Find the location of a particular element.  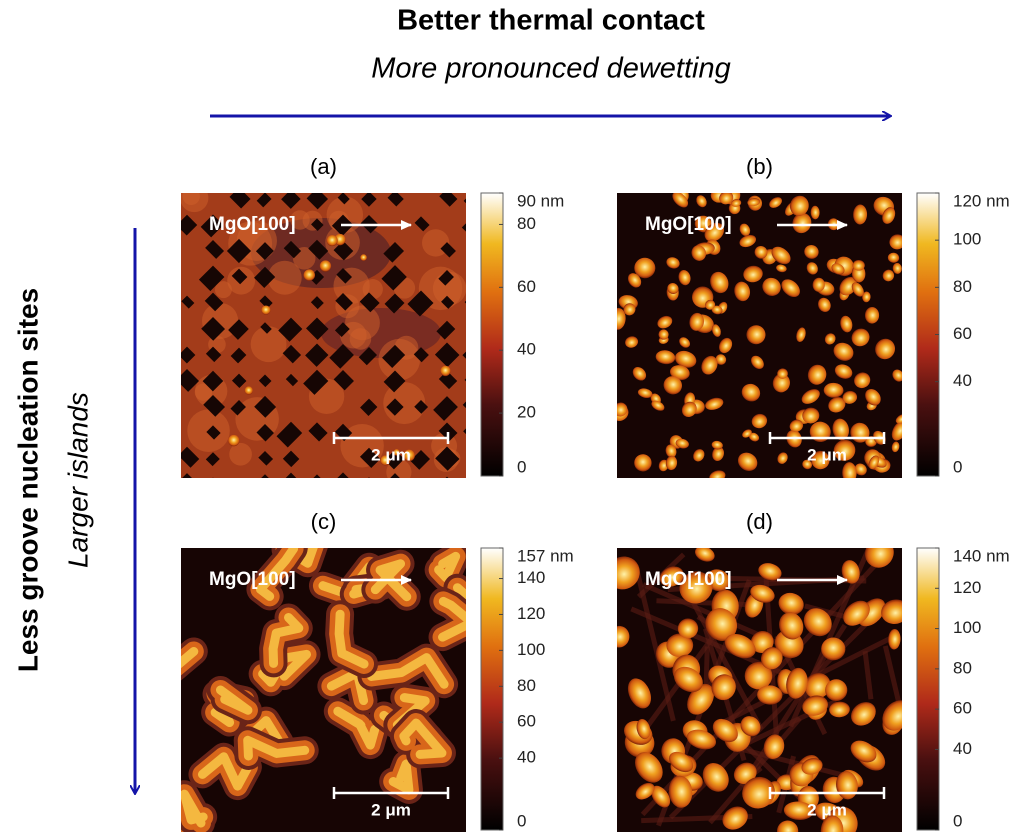

panel-label: (d) is located at coordinates (759, 521).